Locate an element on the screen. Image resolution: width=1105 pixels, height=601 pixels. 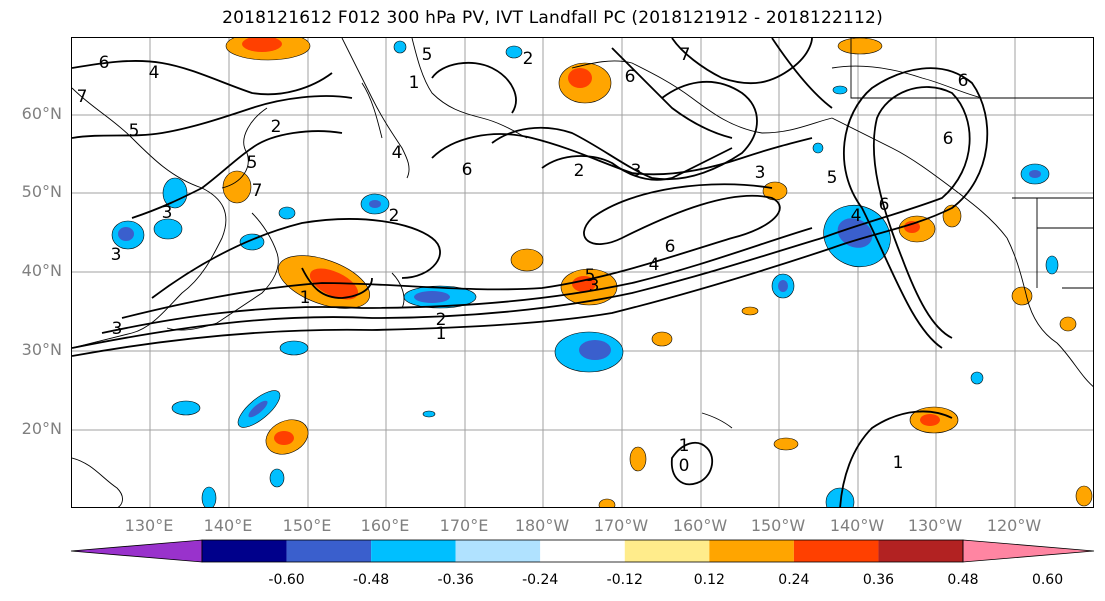
lon-label-140e: 140°E is located at coordinates (228, 525).